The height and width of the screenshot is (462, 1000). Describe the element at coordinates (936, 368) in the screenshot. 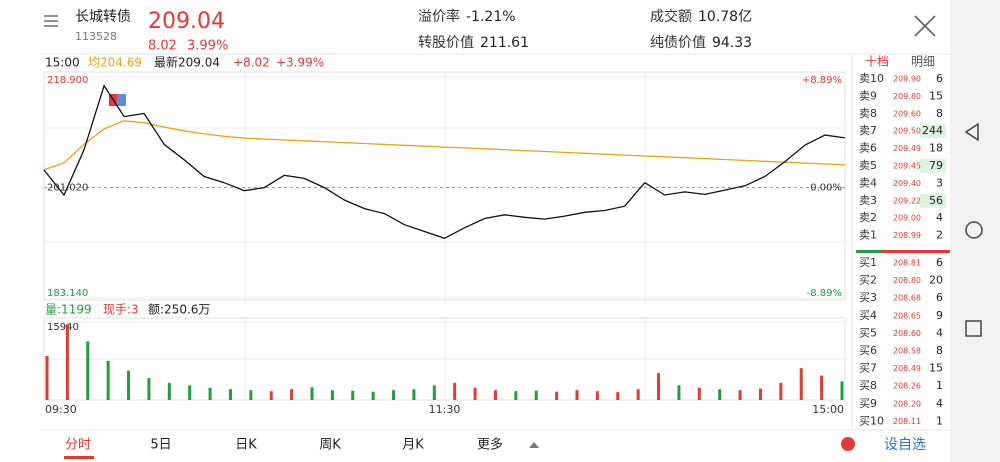

I see `book-qty: 15` at that location.